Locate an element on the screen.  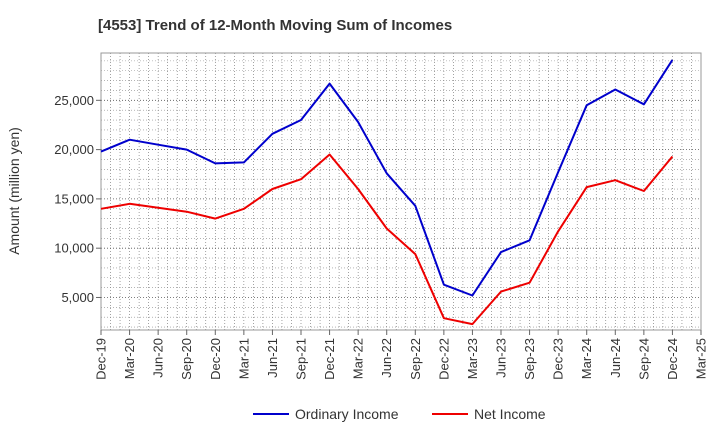
x-tick-label: Jun-21 is located at coordinates (272, 358).